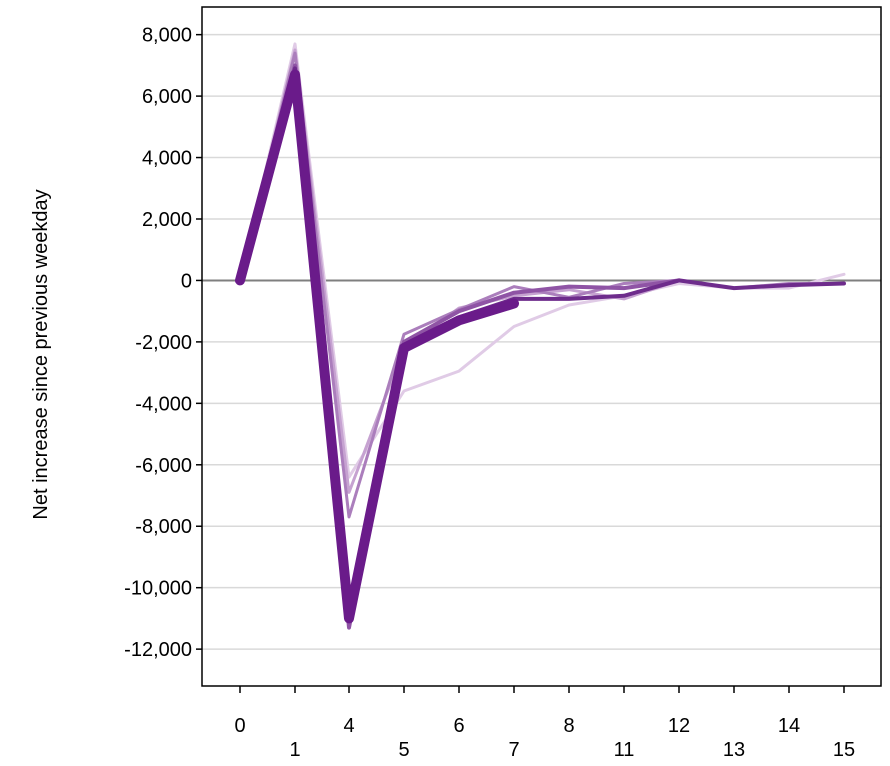 This screenshot has width=890, height=766. What do you see at coordinates (348, 726) in the screenshot?
I see `x-tick-label: 4` at bounding box center [348, 726].